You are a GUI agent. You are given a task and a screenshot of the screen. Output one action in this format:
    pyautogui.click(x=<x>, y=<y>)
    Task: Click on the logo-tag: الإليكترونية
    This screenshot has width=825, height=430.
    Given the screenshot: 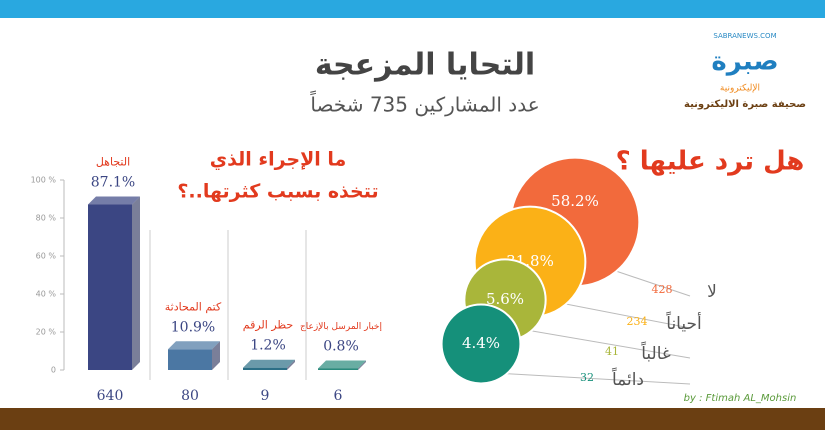 What is the action you would take?
    pyautogui.click(x=740, y=89)
    